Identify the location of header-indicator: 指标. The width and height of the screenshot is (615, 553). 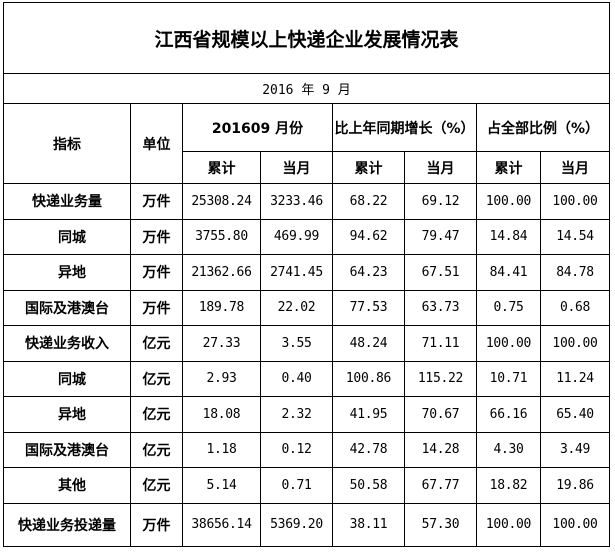
(67, 143).